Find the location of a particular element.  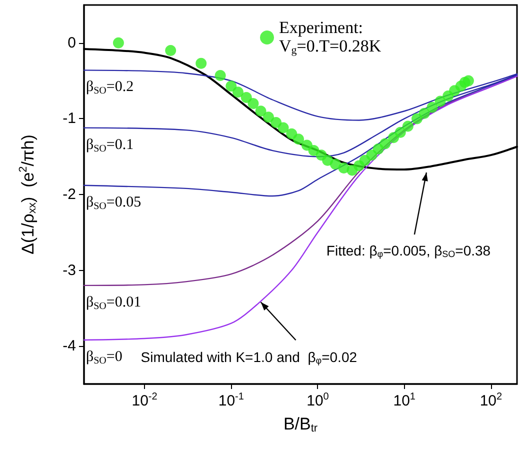

y-tick-label: 0 is located at coordinates (72, 43).